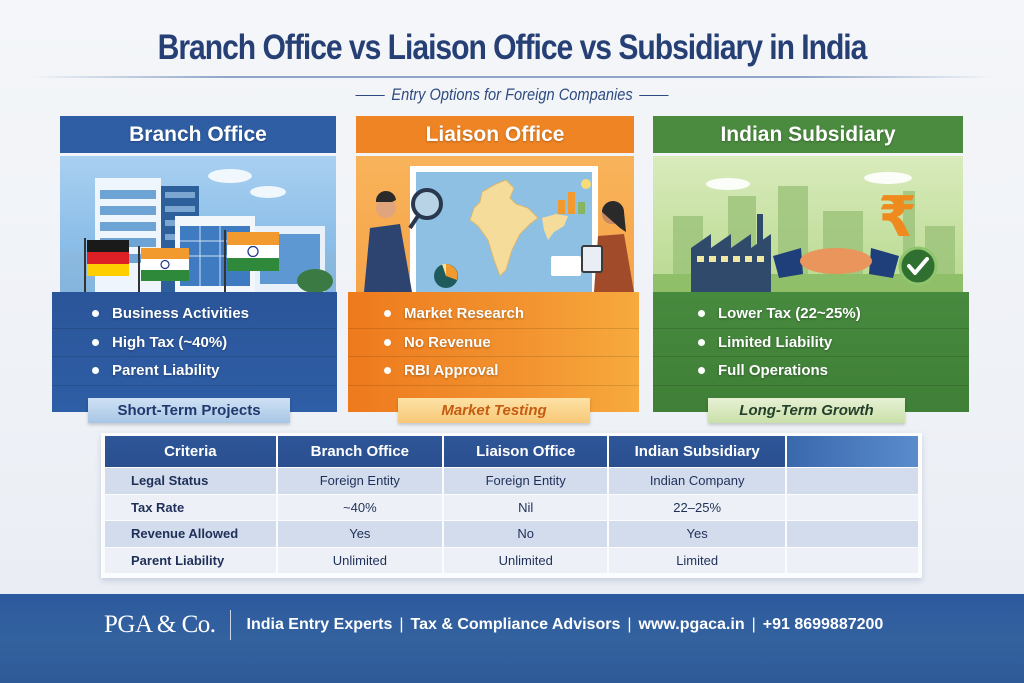 The width and height of the screenshot is (1024, 683). What do you see at coordinates (512, 77) in the screenshot?
I see `title-divider` at bounding box center [512, 77].